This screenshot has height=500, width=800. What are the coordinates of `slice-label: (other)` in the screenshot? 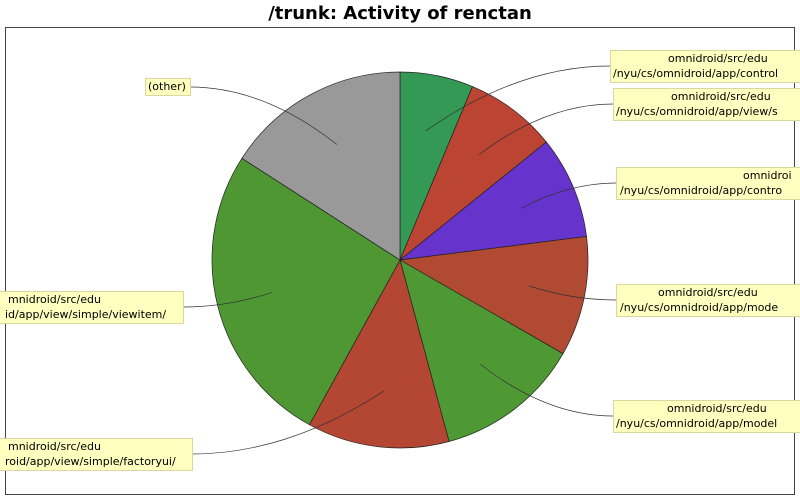 It's located at (167, 86).